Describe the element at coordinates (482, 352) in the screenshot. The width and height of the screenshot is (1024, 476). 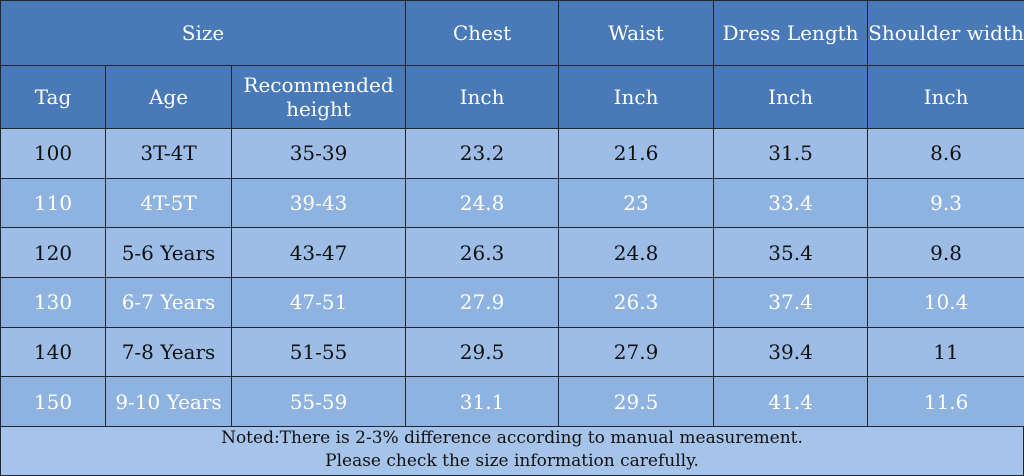
I see `chest-cell: 29.5` at that location.